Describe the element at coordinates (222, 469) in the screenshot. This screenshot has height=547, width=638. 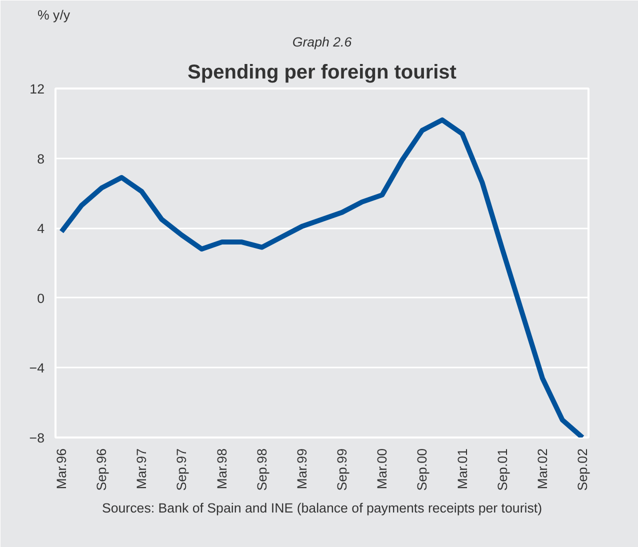
I see `x-tick-label: Mar.98` at that location.